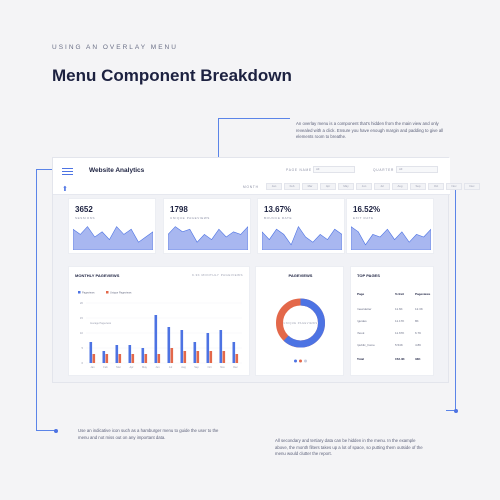 The height and width of the screenshot is (500, 500). I want to click on y-tick-label: 20, so click(82, 303).